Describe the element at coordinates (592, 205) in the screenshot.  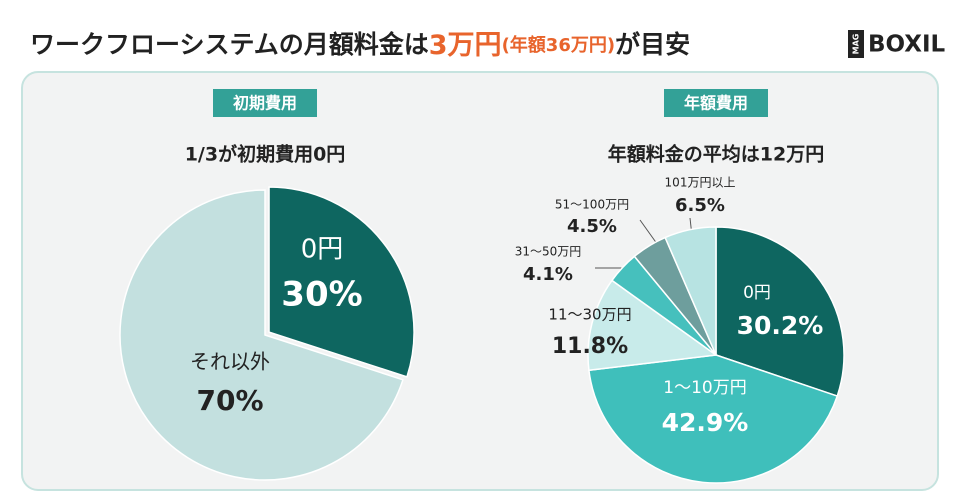
I see `slice-category: 51～100万円` at that location.